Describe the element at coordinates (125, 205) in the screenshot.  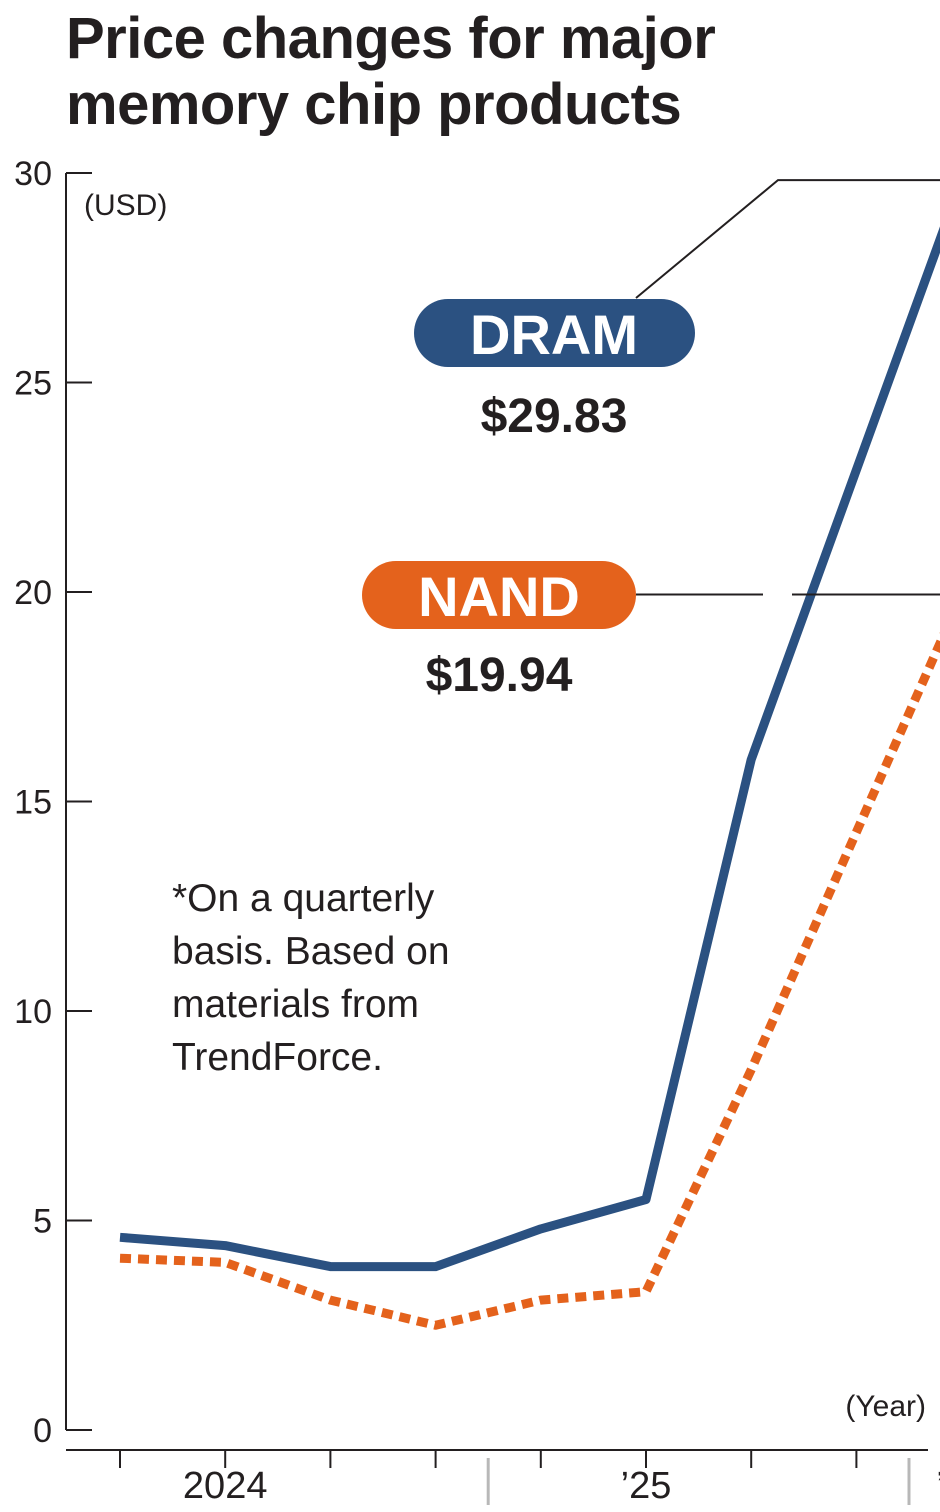
I see `y-unit-label: (USD)` at that location.